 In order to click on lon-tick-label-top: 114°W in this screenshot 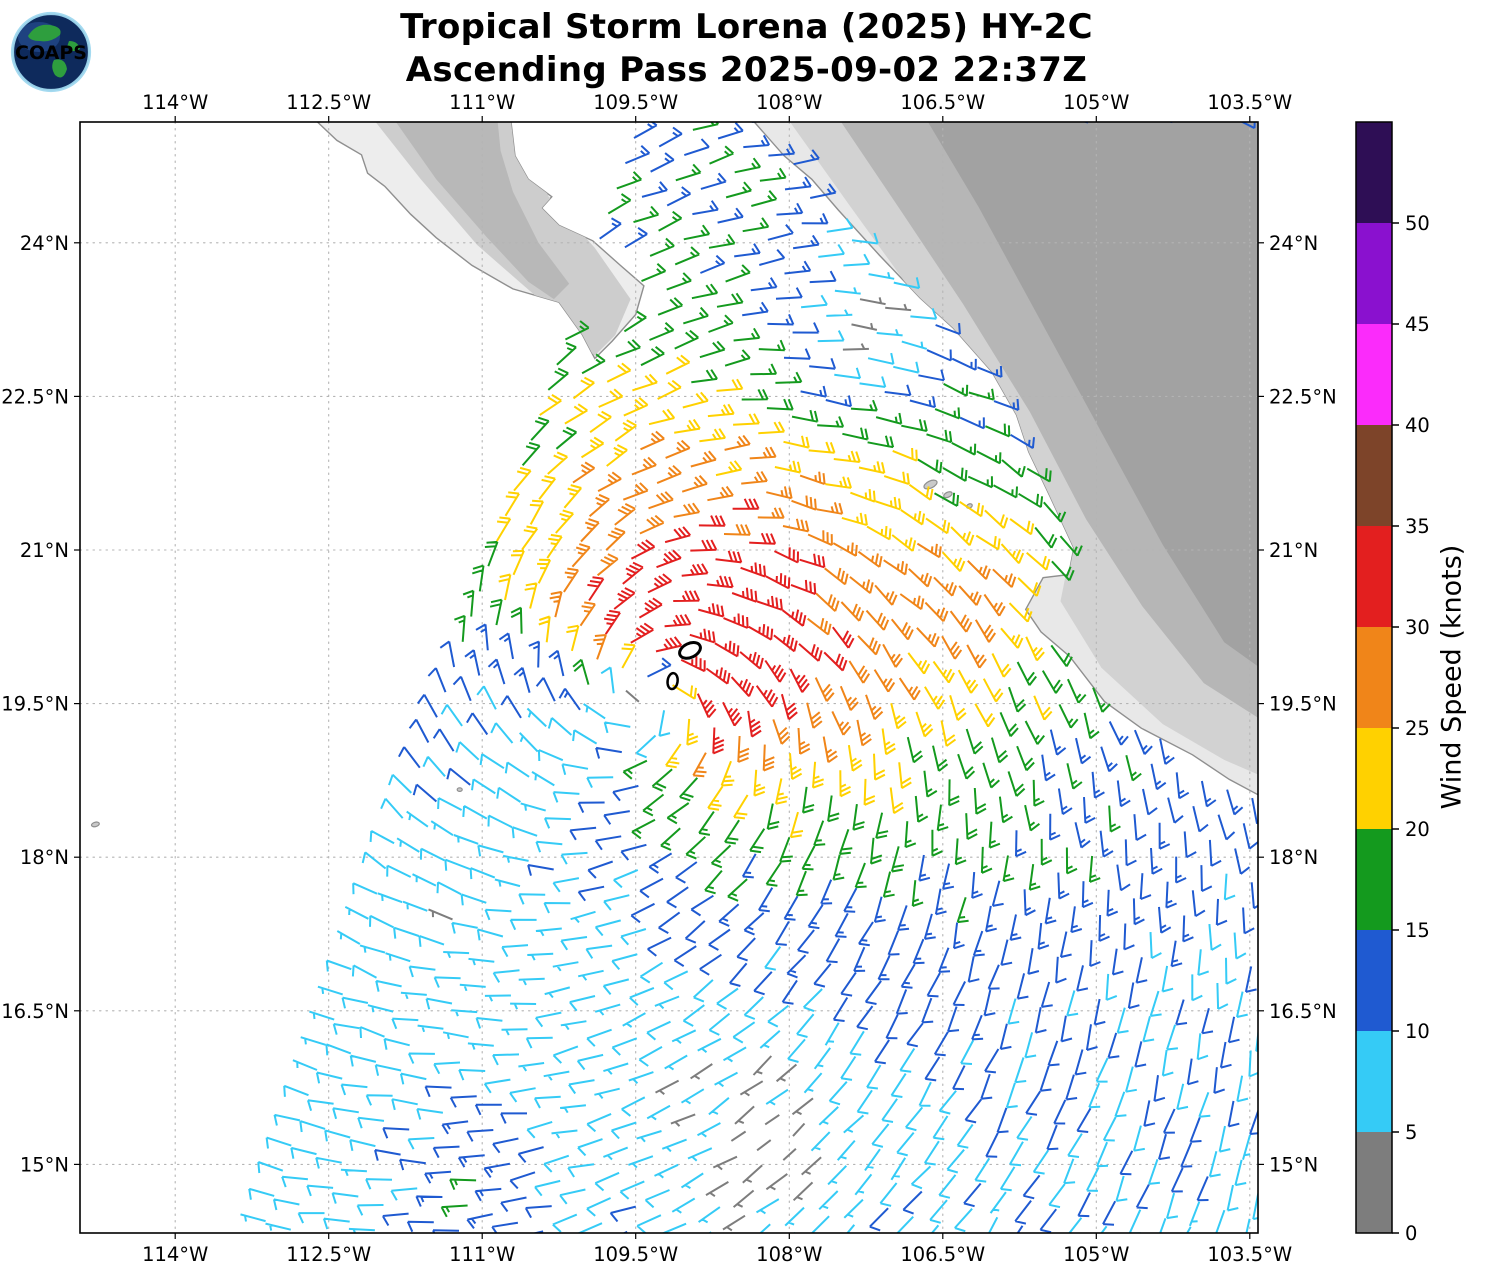, I will do `click(175, 102)`.